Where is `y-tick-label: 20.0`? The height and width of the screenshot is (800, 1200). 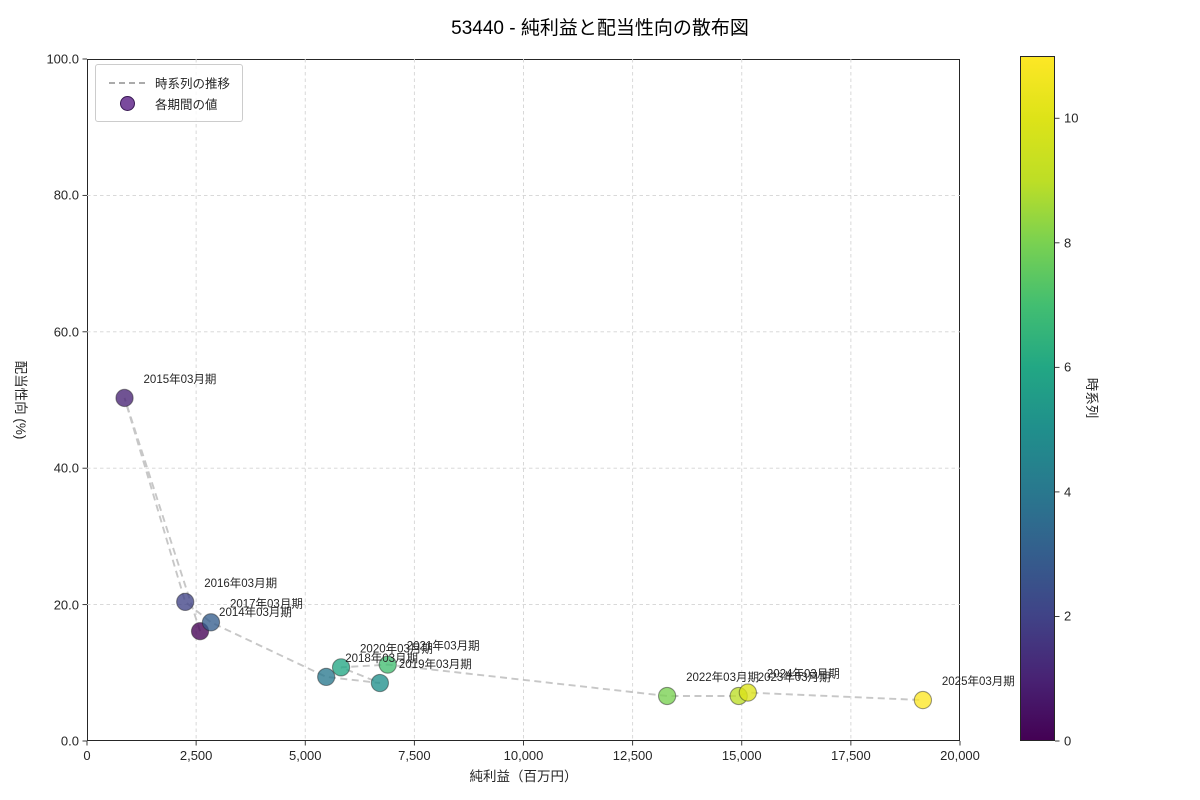
y-tick-label: 20.0 is located at coordinates (66, 605).